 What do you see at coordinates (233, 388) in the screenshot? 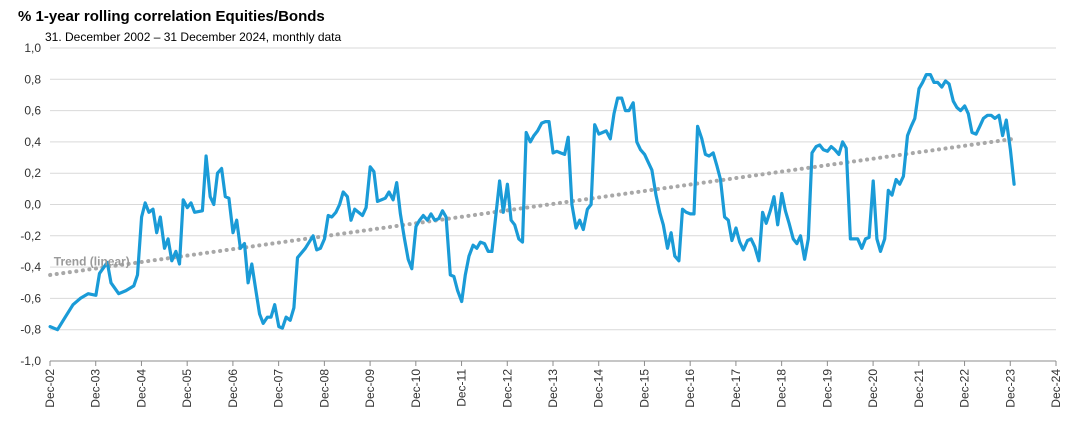
I see `x-tick-label: Dec-06` at bounding box center [233, 388].